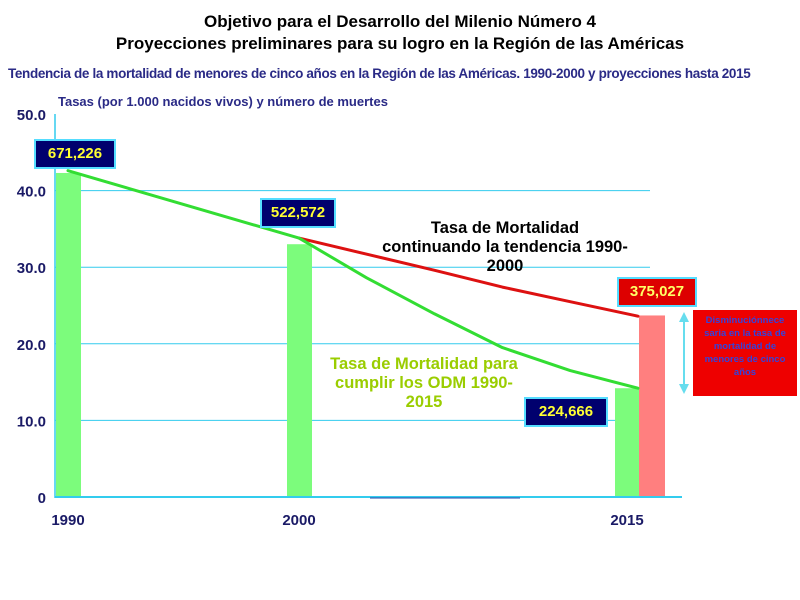 The height and width of the screenshot is (600, 800). What do you see at coordinates (31, 192) in the screenshot?
I see `y-tick-label: 40.0` at bounding box center [31, 192].